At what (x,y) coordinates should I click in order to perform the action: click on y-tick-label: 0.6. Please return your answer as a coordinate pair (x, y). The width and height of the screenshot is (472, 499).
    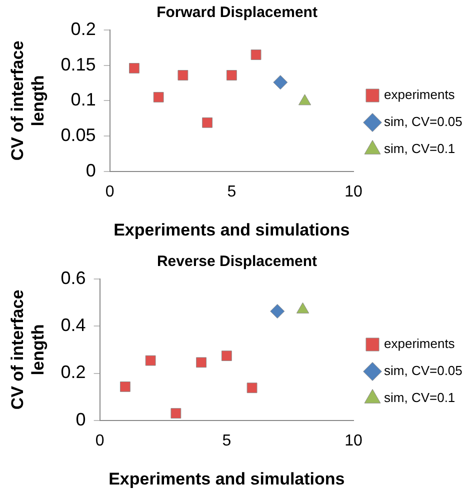
    Looking at the image, I should click on (73, 278).